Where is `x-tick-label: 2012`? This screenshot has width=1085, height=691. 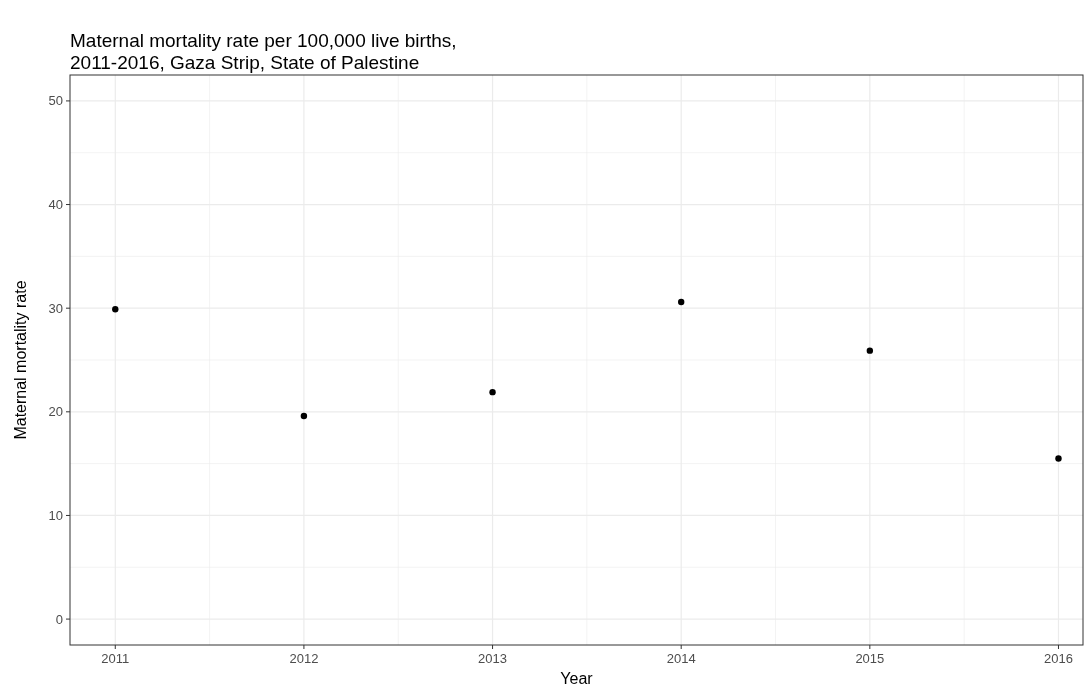
x-tick-label: 2012 is located at coordinates (304, 658).